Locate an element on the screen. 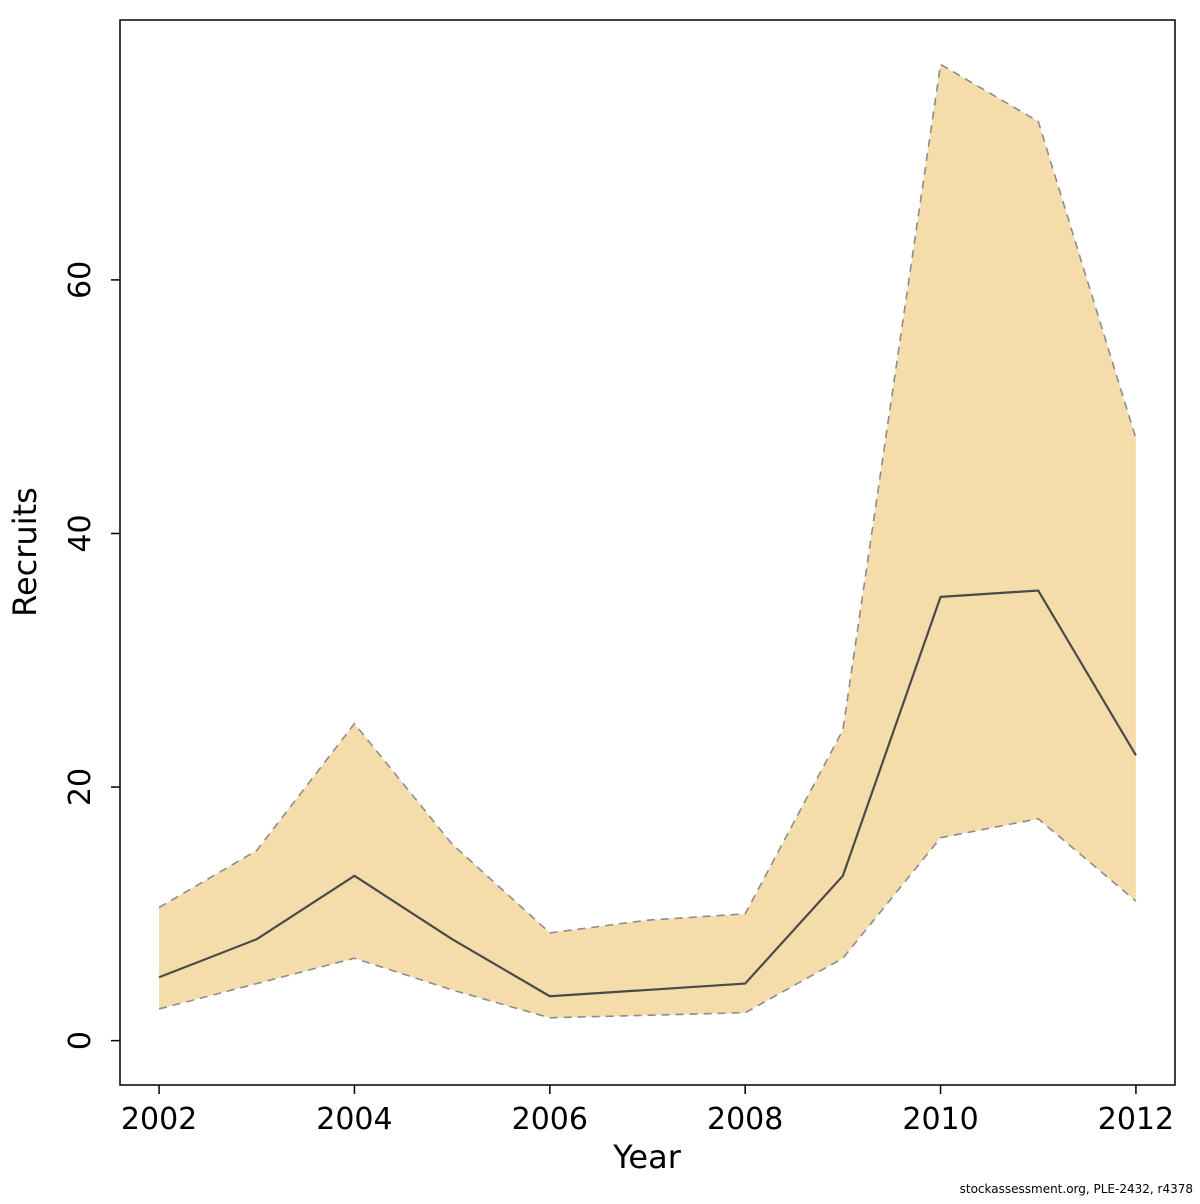  y-axis: 0 20 40 60 is located at coordinates (91, 655).